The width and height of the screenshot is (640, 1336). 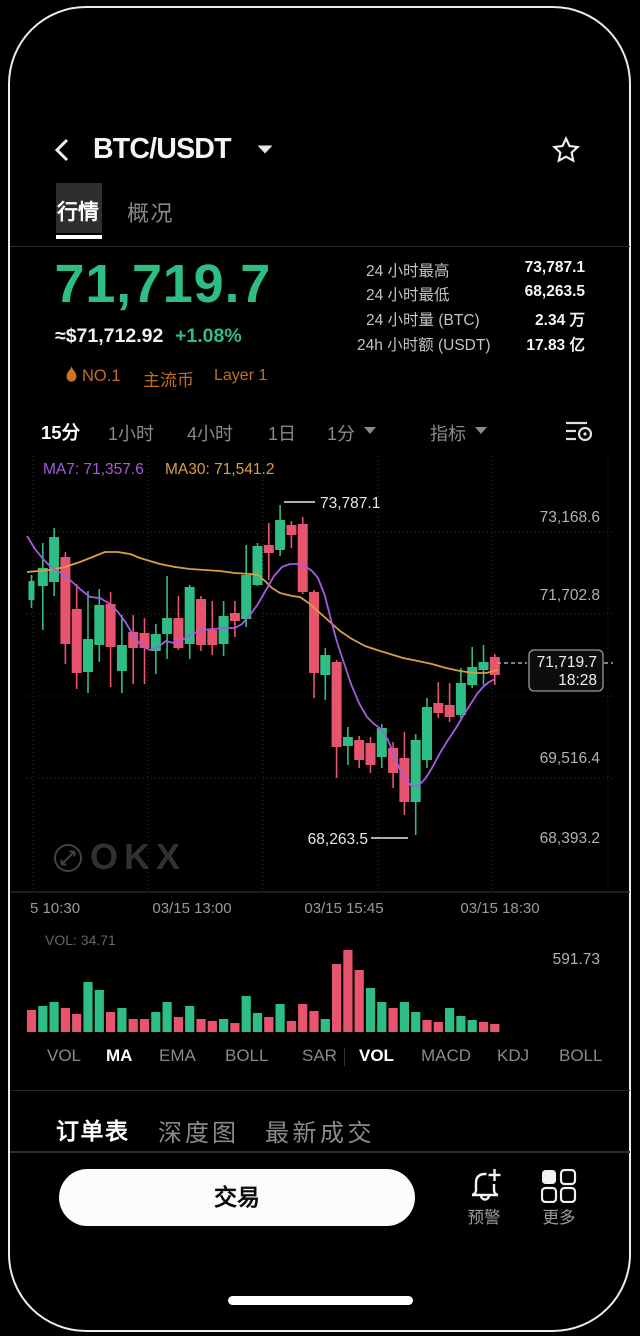 I want to click on svg-text: 18:28, so click(x=577, y=680).